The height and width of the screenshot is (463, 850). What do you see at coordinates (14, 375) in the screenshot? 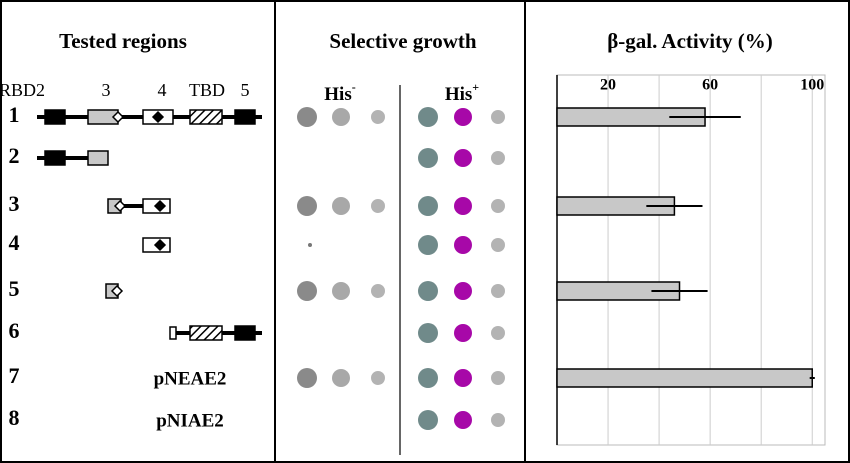
I see `row-number: 7` at bounding box center [14, 375].